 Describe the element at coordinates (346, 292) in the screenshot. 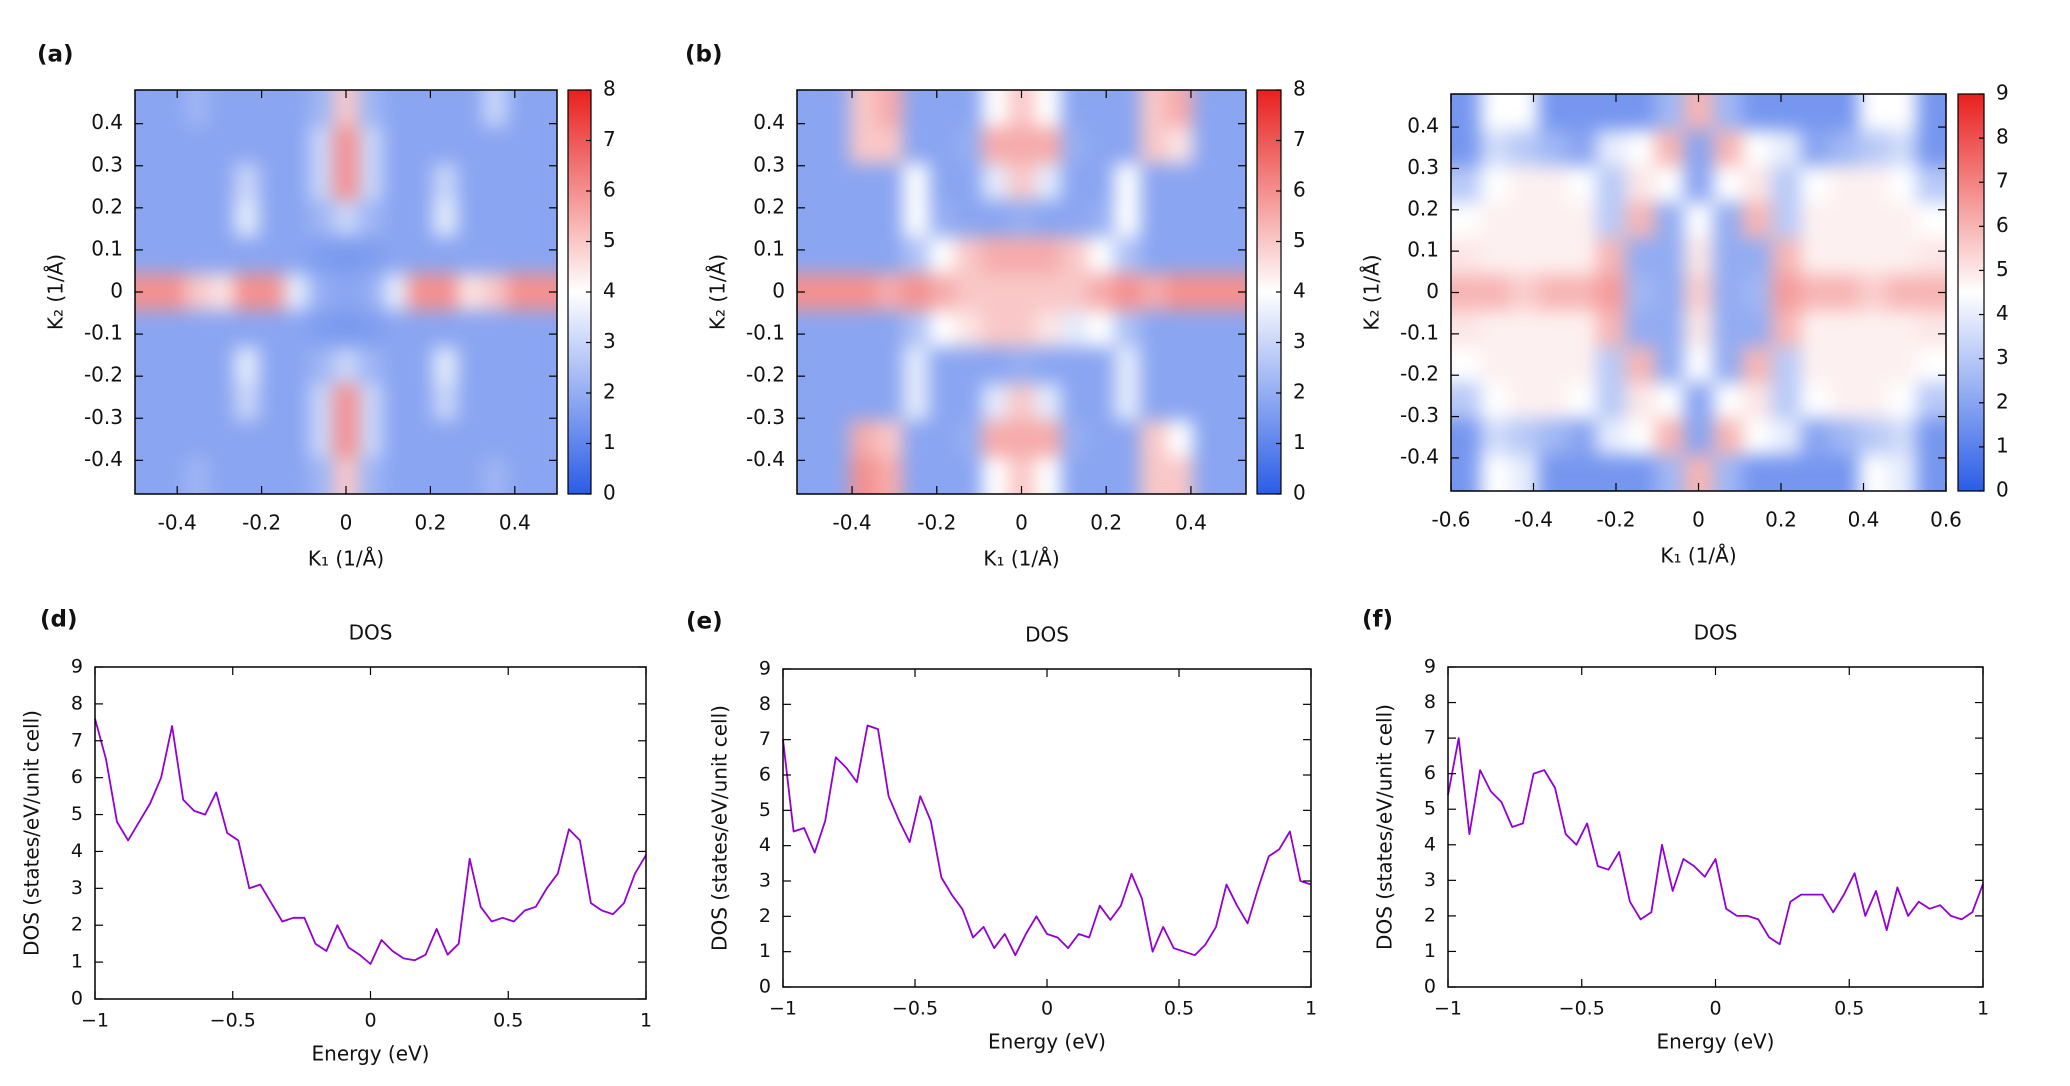

I see `heatmap` at that location.